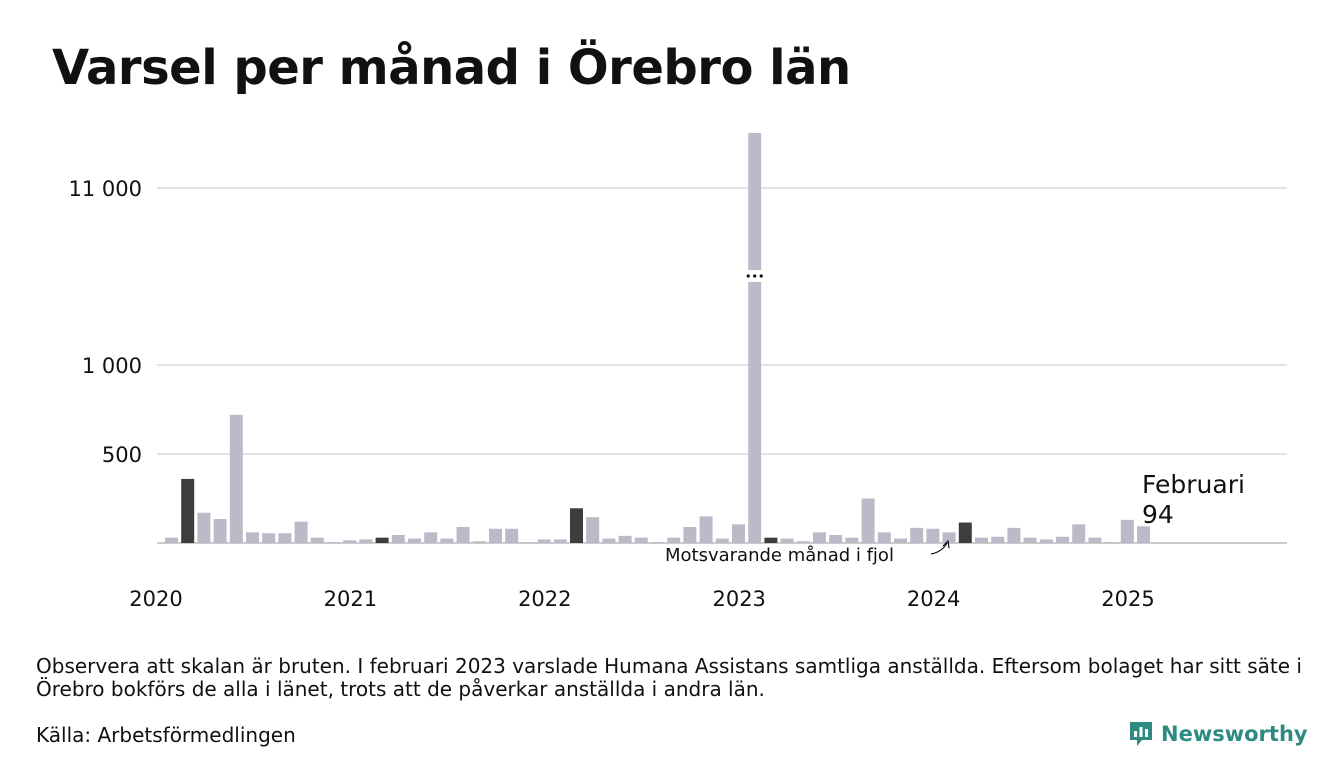  Describe the element at coordinates (112, 366) in the screenshot. I see `y-tick-label: 1 000` at that location.